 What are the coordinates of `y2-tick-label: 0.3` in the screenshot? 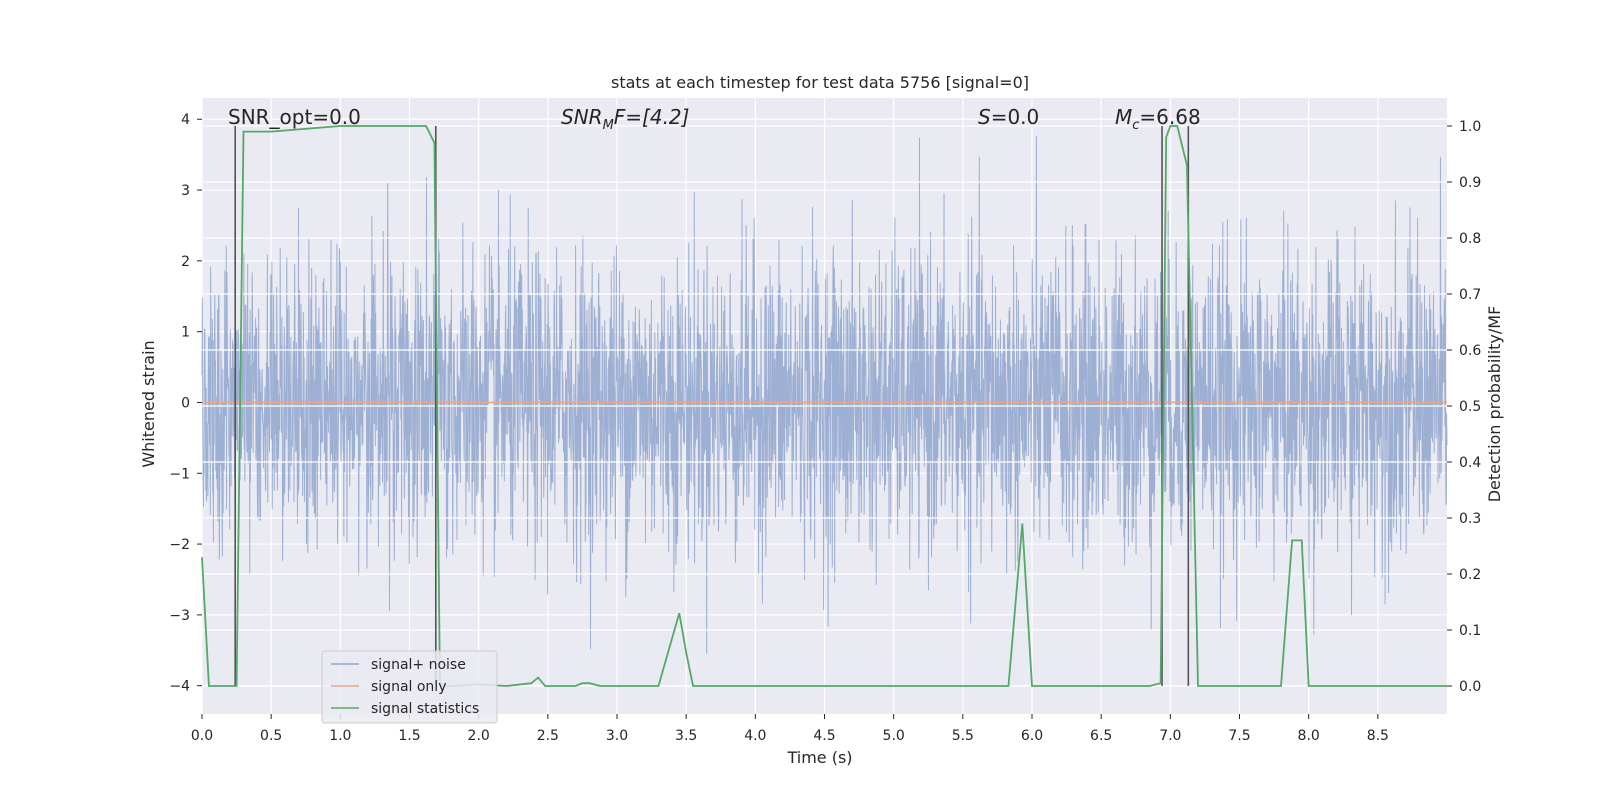 It's located at (1470, 519).